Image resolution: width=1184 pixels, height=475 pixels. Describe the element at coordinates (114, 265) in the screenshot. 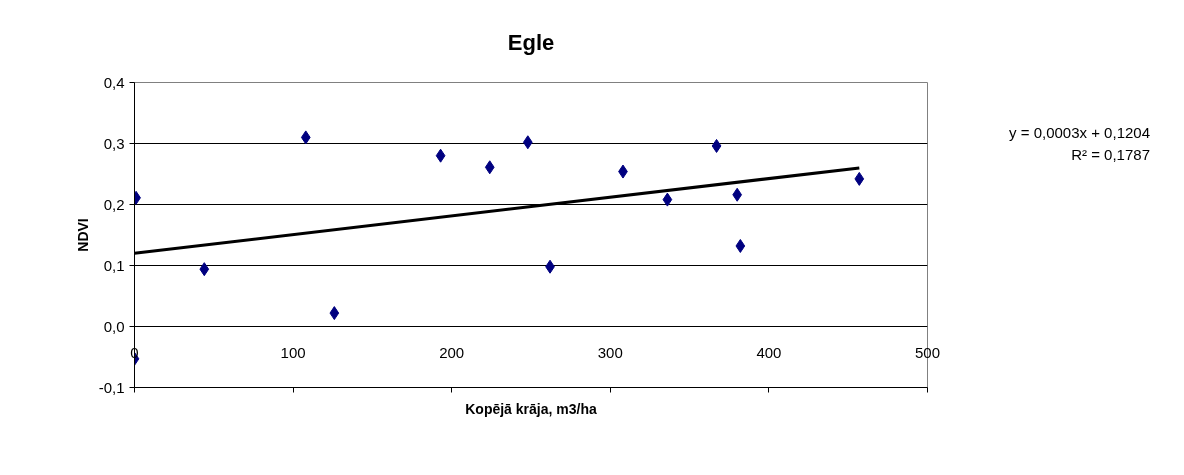

I see `y-tick-label: 0,1` at that location.